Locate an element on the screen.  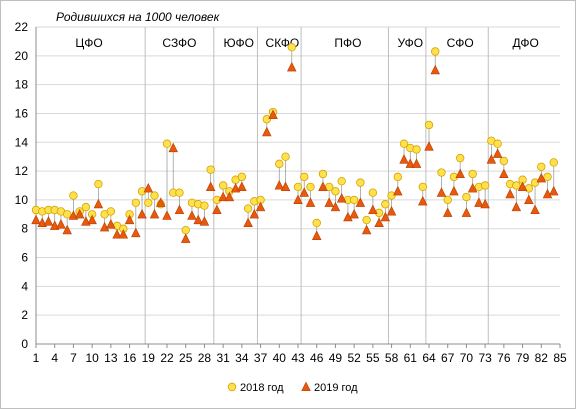
y-tick-label: 16 is located at coordinates (22, 113).